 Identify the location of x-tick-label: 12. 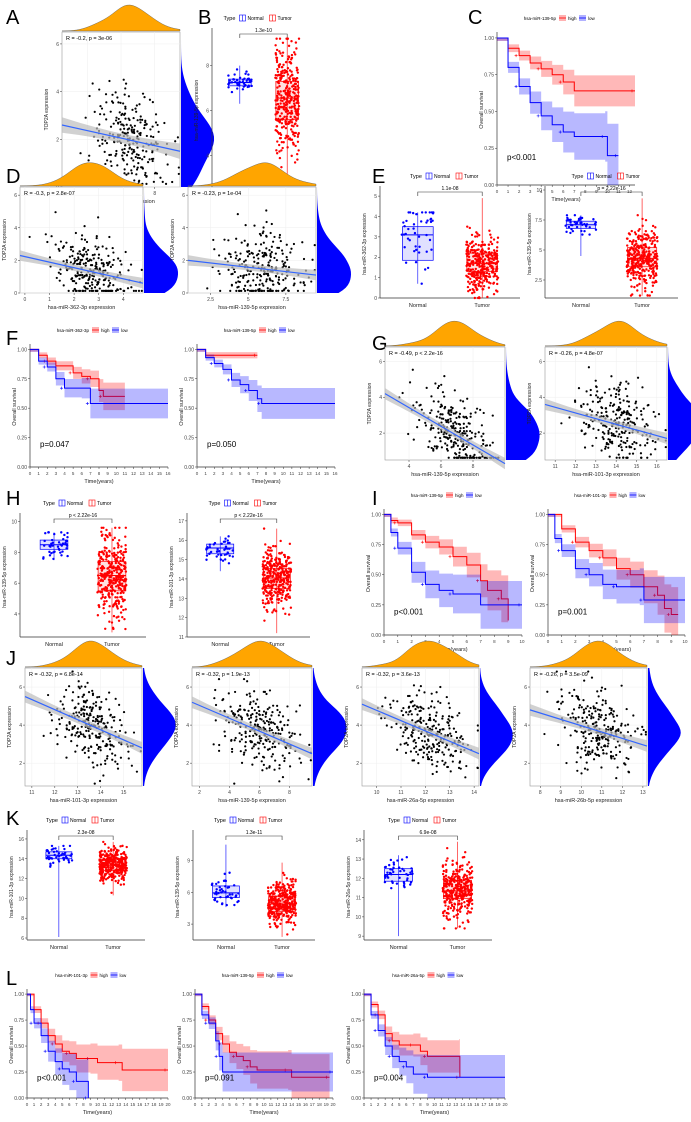
(55, 793).